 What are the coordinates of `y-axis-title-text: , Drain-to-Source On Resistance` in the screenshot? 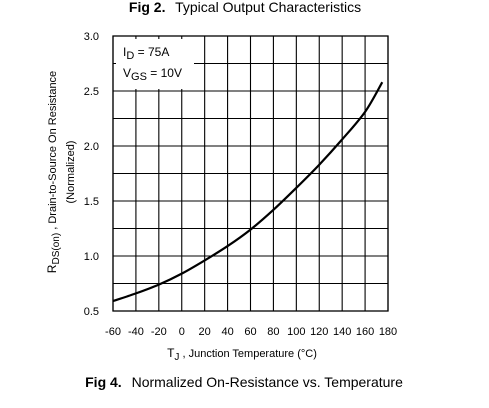 It's located at (53, 152).